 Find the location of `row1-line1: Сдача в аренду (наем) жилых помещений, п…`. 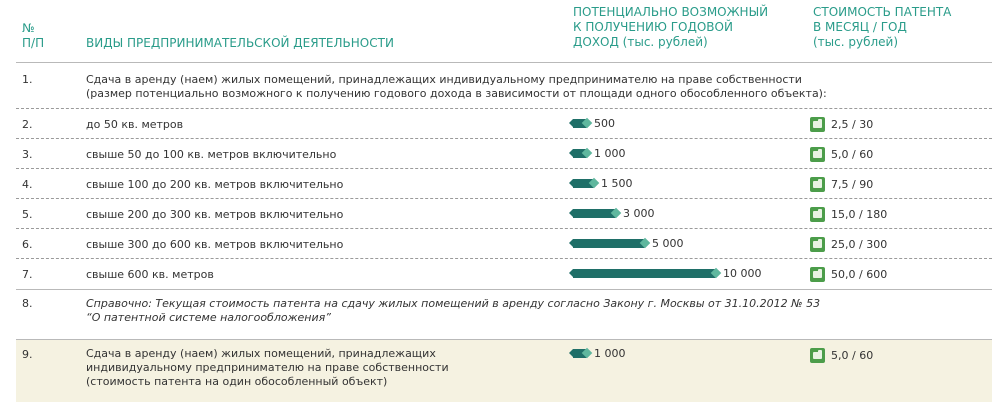

row1-line1: Сдача в аренду (наем) жилых помещений, п… is located at coordinates (444, 79).